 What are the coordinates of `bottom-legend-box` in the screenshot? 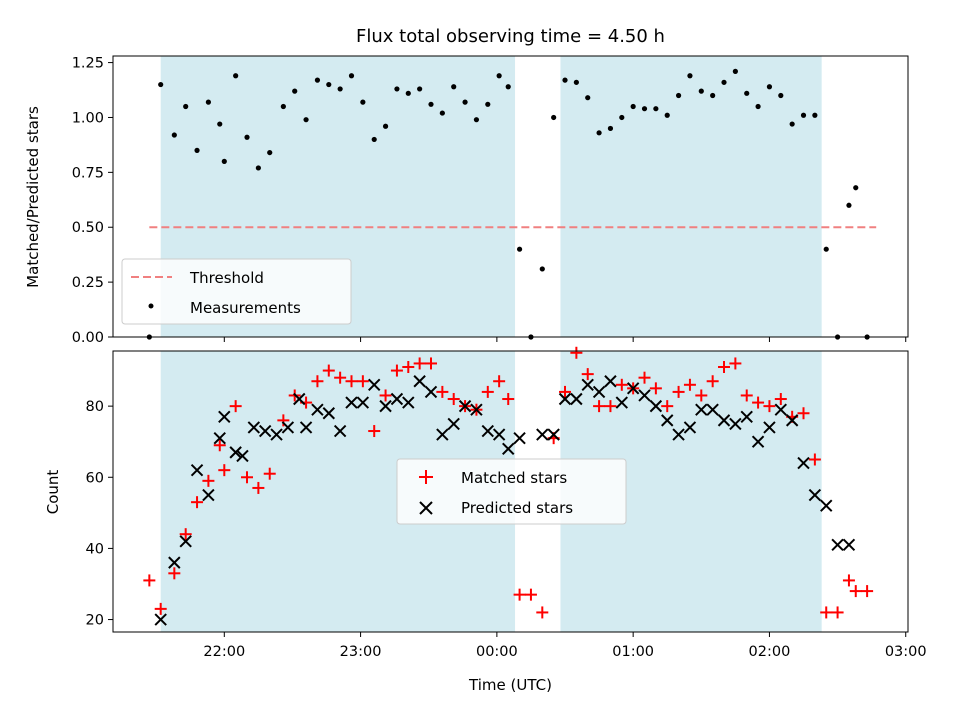 It's located at (511, 491).